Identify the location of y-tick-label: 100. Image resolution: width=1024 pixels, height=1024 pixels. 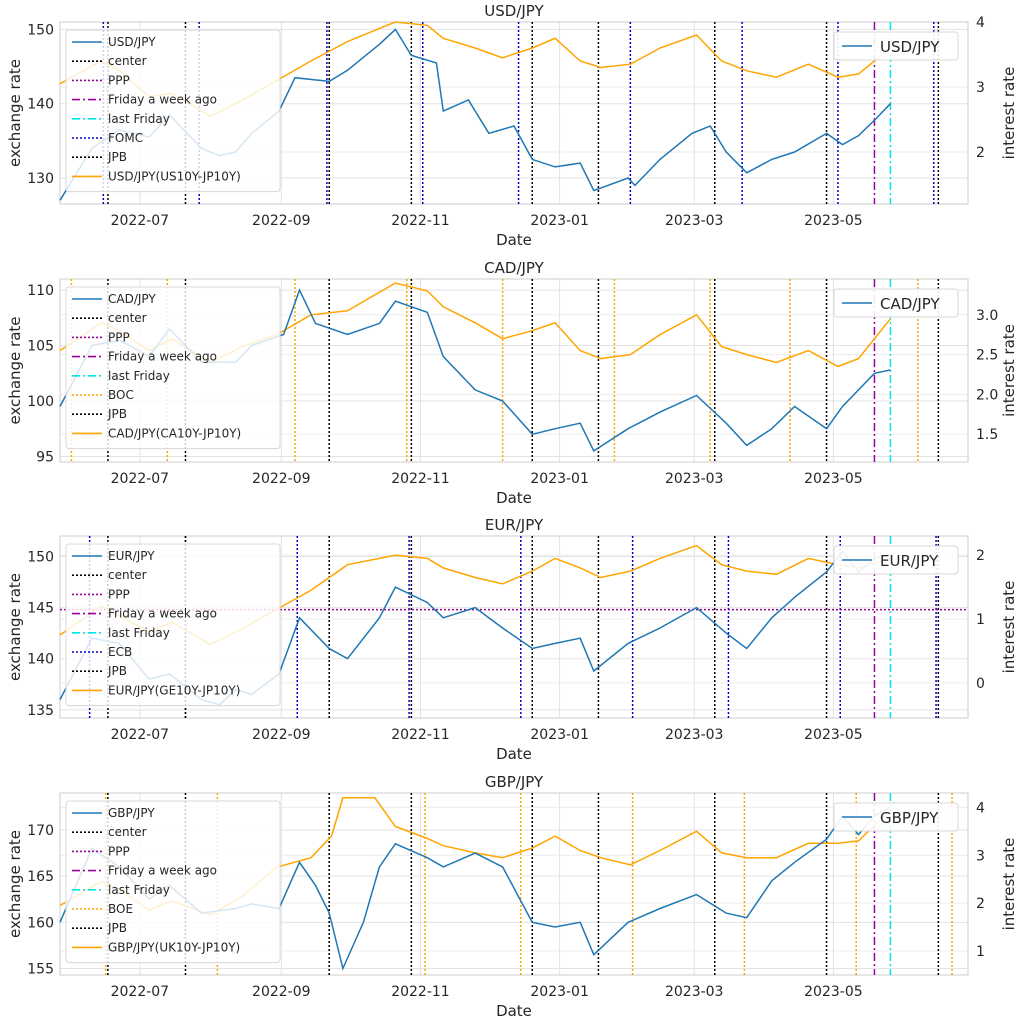
(40, 402).